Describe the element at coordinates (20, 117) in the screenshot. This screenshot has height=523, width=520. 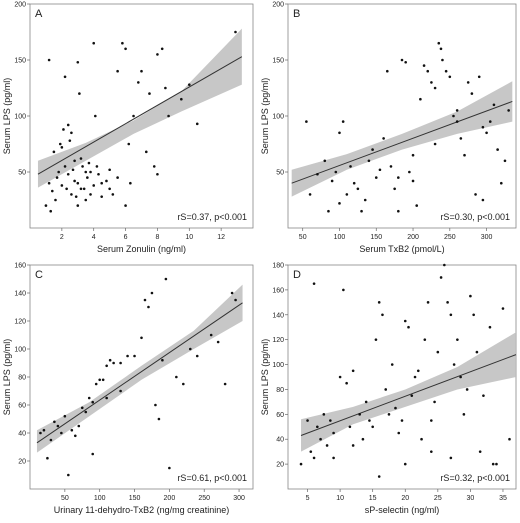
I see `y-tick-label: 100` at that location.